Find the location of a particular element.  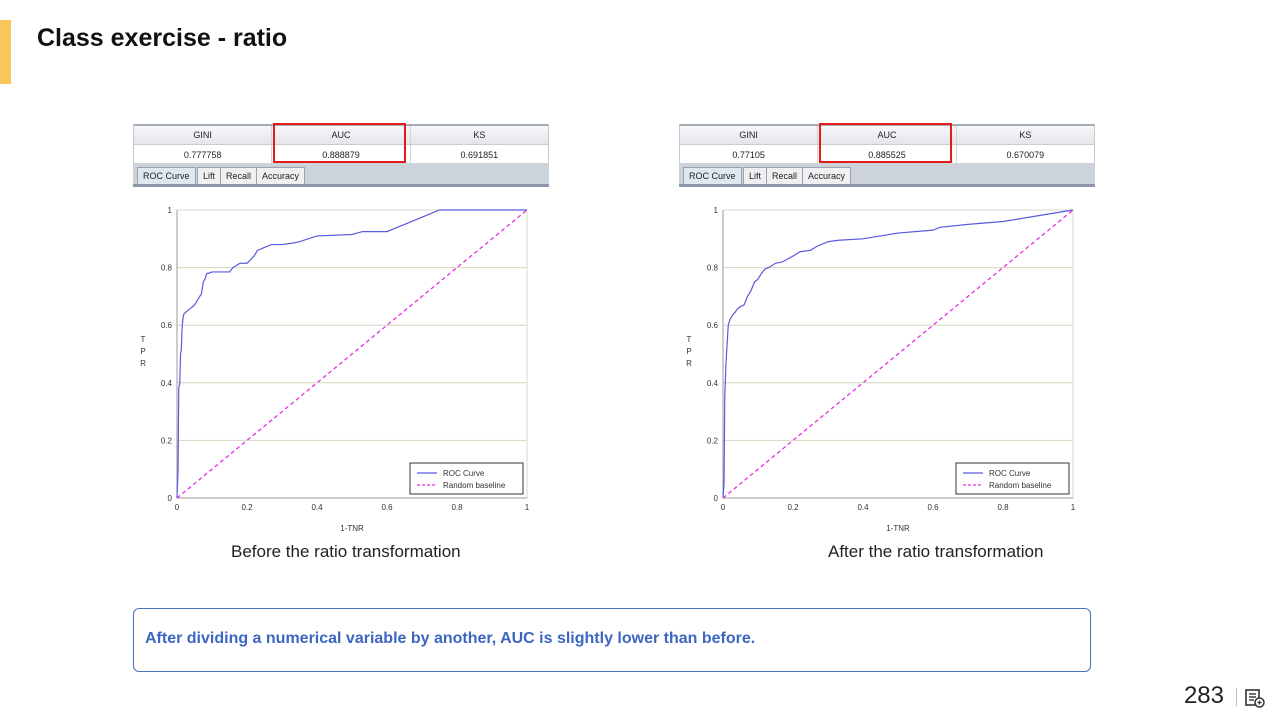

page-number: 283 is located at coordinates (1203, 695).